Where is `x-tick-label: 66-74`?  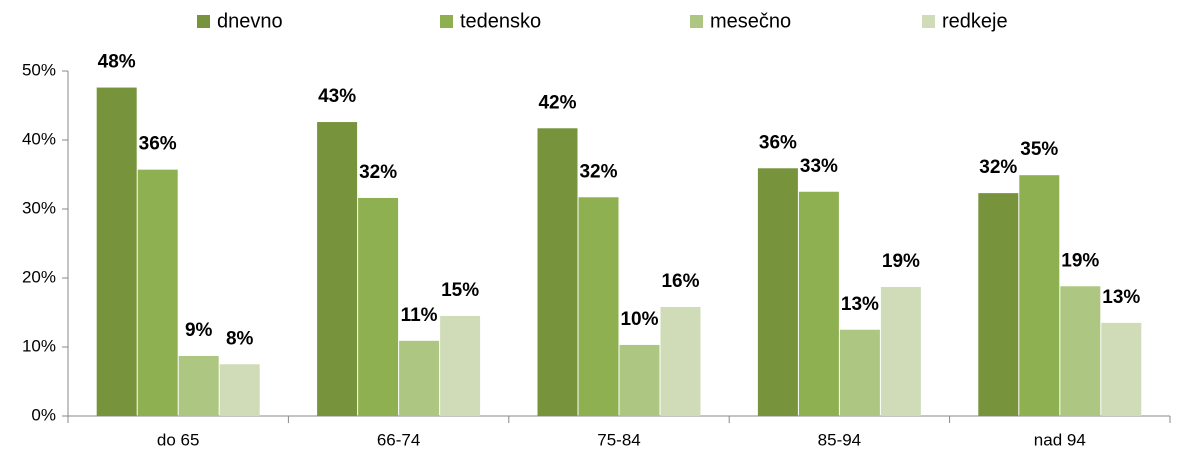 x-tick-label: 66-74 is located at coordinates (398, 439).